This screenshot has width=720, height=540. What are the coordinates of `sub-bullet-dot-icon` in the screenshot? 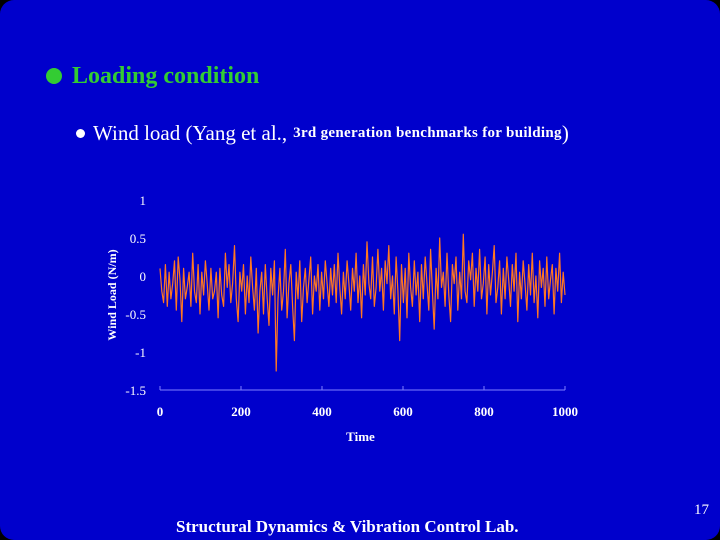 It's located at (80, 133).